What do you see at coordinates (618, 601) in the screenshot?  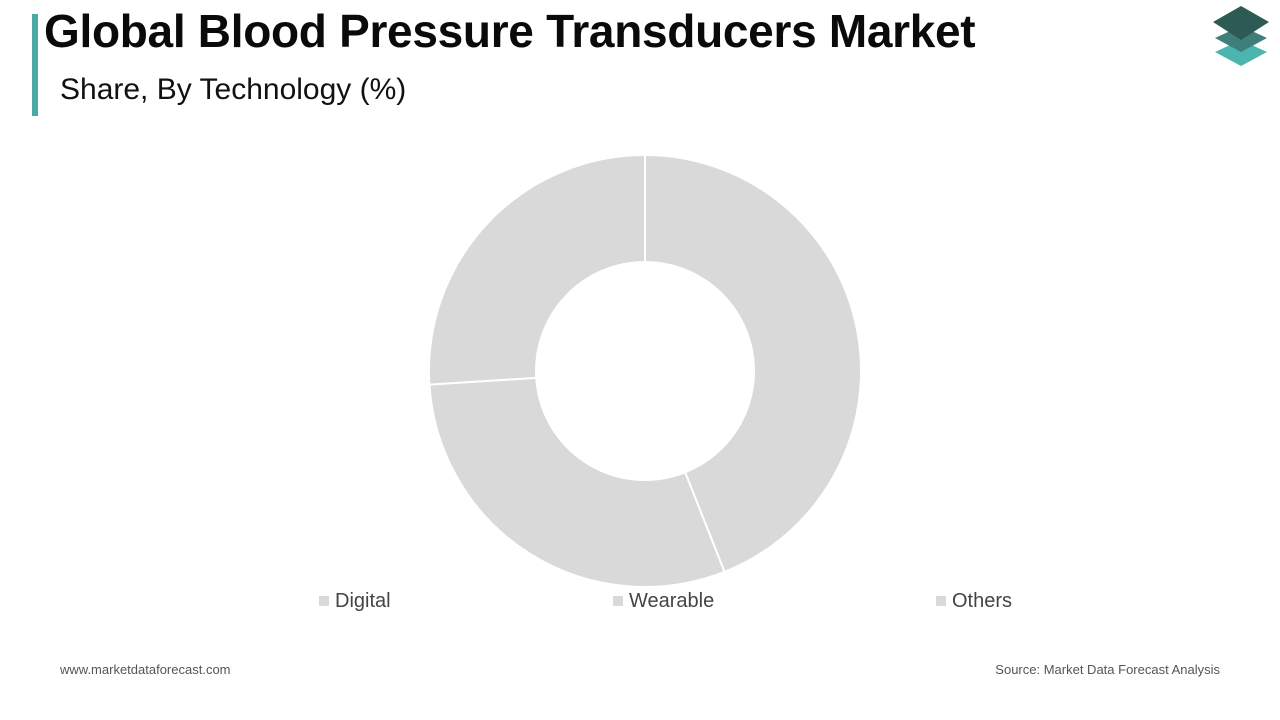 I see `legend-swatch-wearable` at bounding box center [618, 601].